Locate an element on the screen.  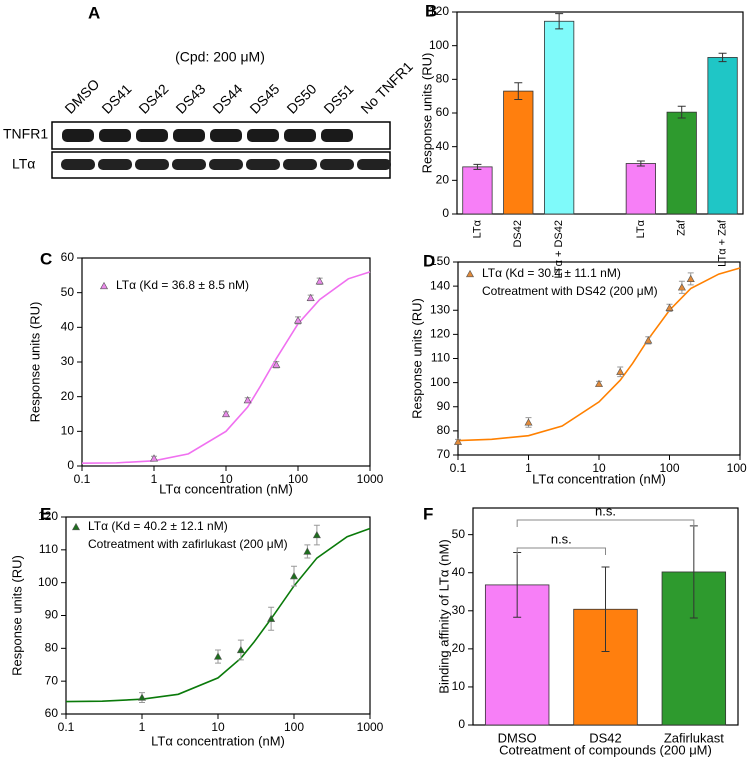
y-tick-label: 40 is located at coordinates (459, 572).